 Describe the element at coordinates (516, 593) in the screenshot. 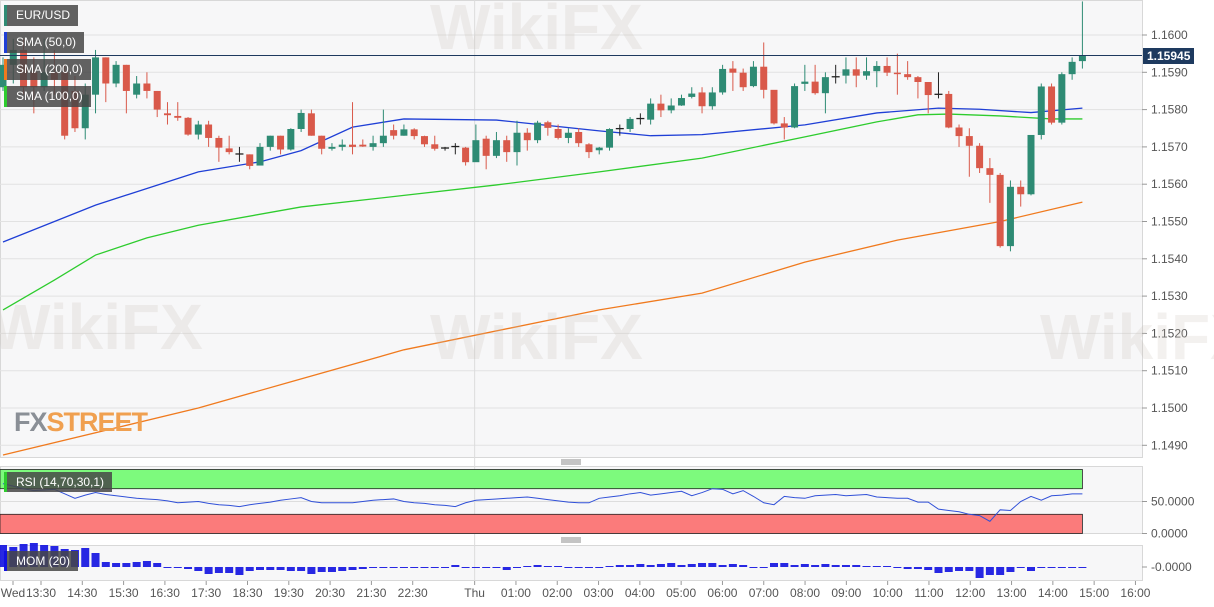

I see `time-tick-label: 01:00` at that location.